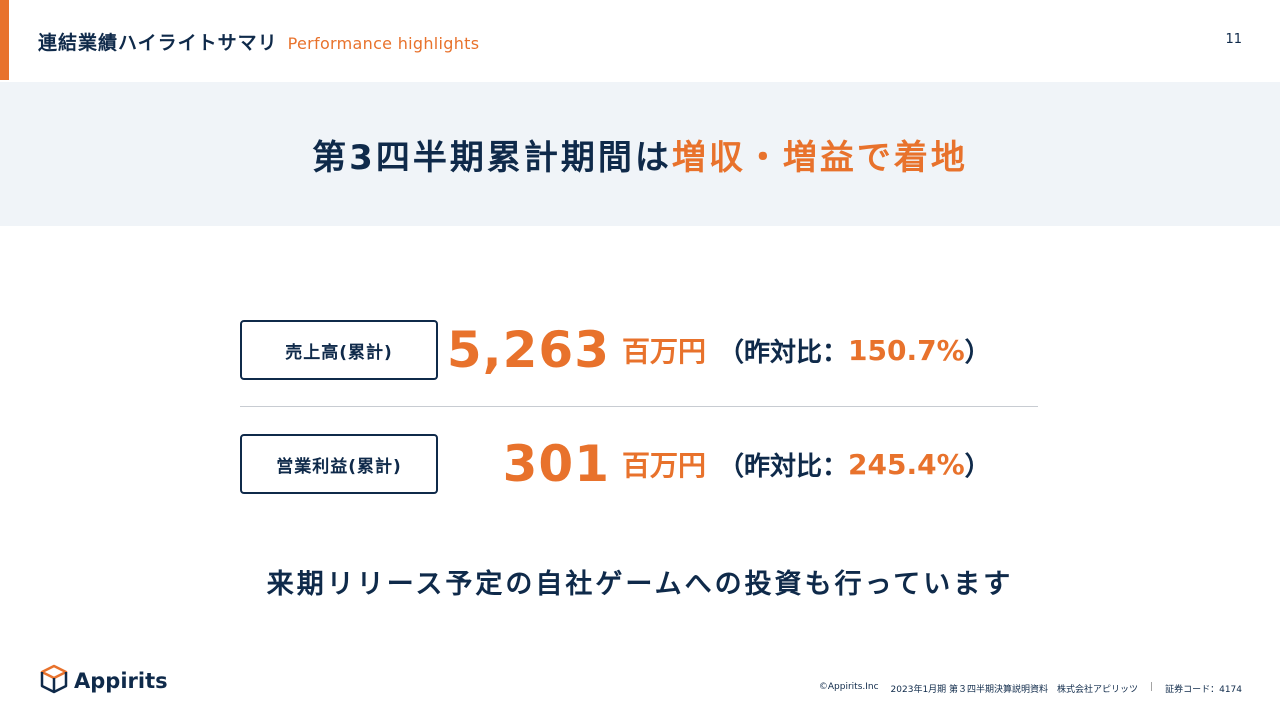 Image resolution: width=1280 pixels, height=720 pixels. I want to click on kpi-value-operating-profit: 301, so click(556, 464).